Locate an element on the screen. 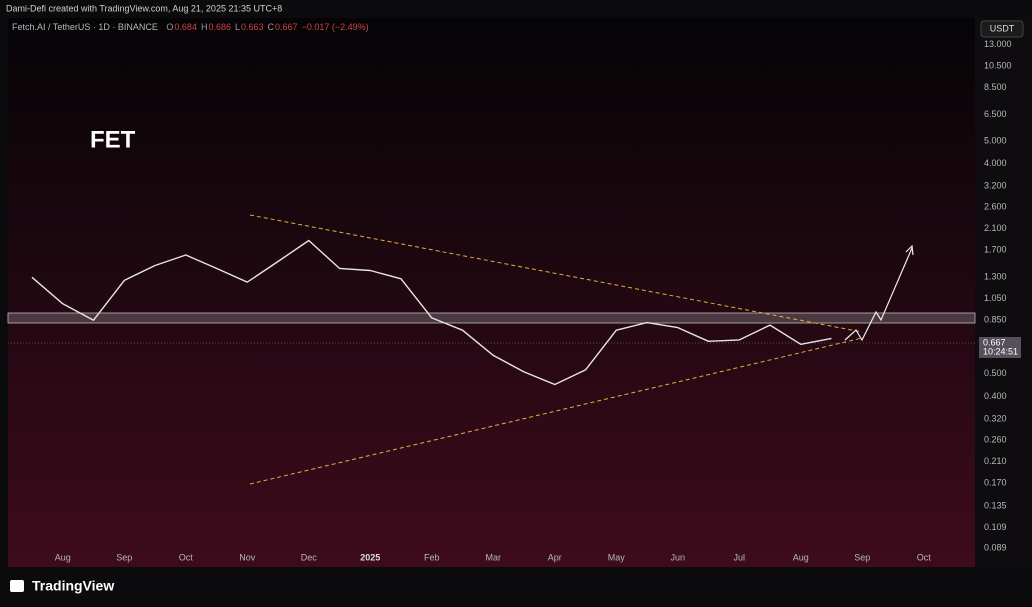 The image size is (1032, 607). y-tick-label: 8.500 is located at coordinates (995, 87).